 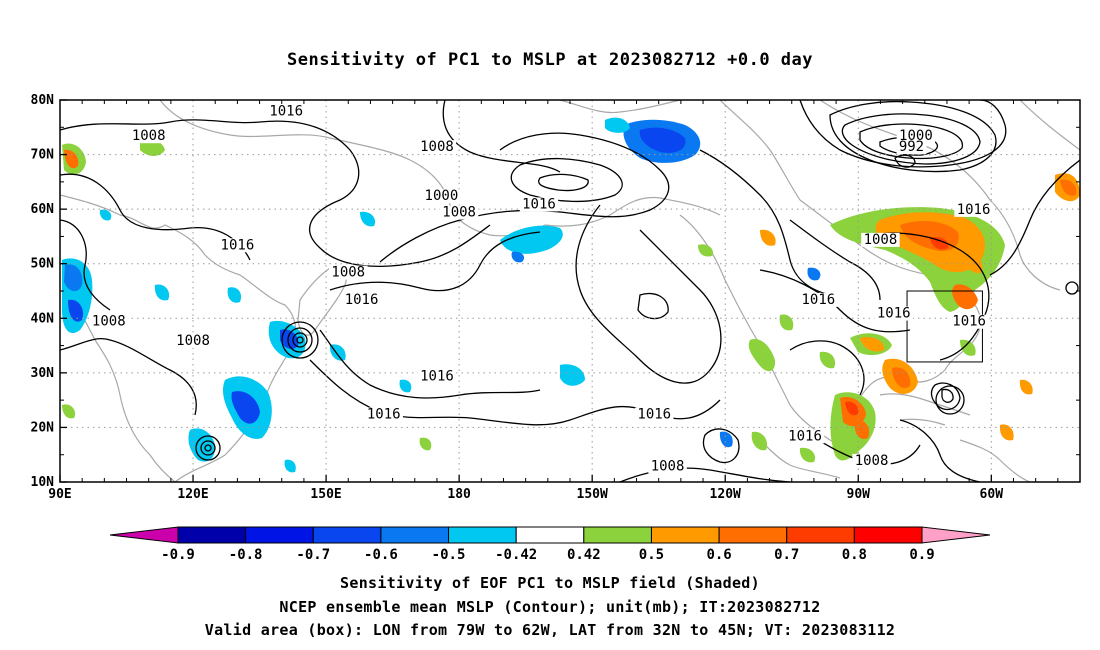 I want to click on colorbar-label: -0.5, so click(x=449, y=555).